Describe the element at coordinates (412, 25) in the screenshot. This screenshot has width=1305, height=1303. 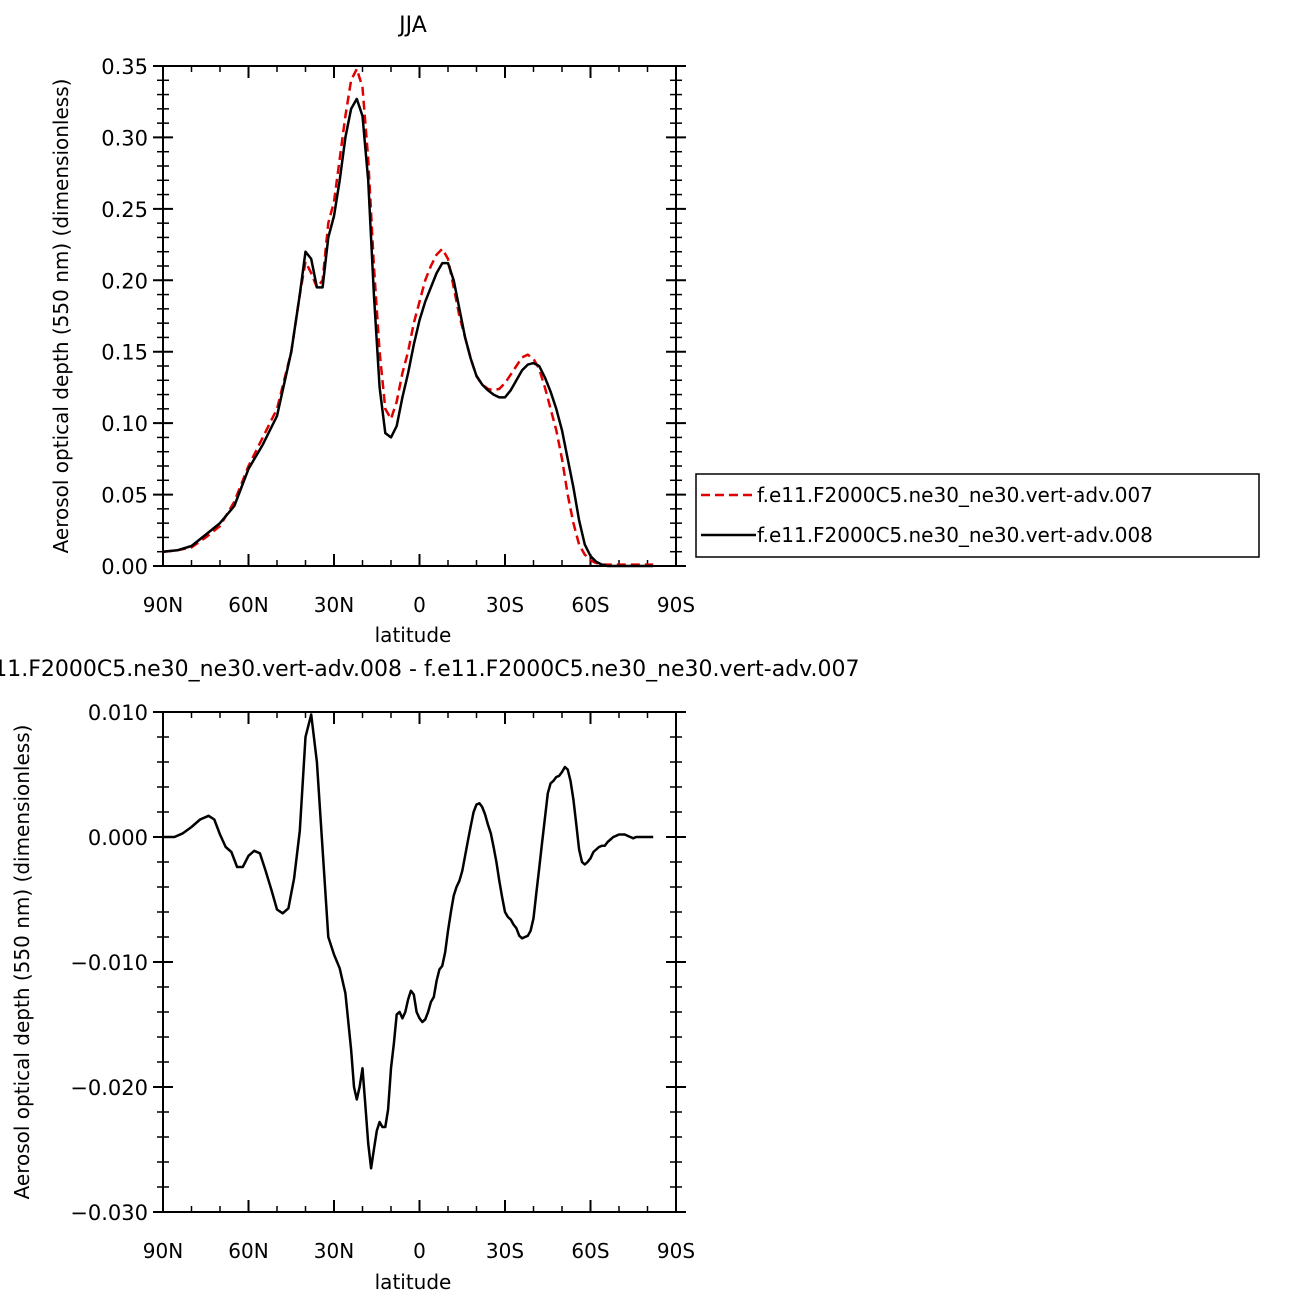
I see `top-plot-title: JJA` at that location.